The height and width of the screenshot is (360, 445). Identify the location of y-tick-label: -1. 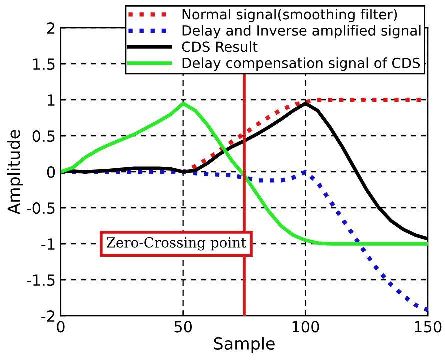
(48, 244).